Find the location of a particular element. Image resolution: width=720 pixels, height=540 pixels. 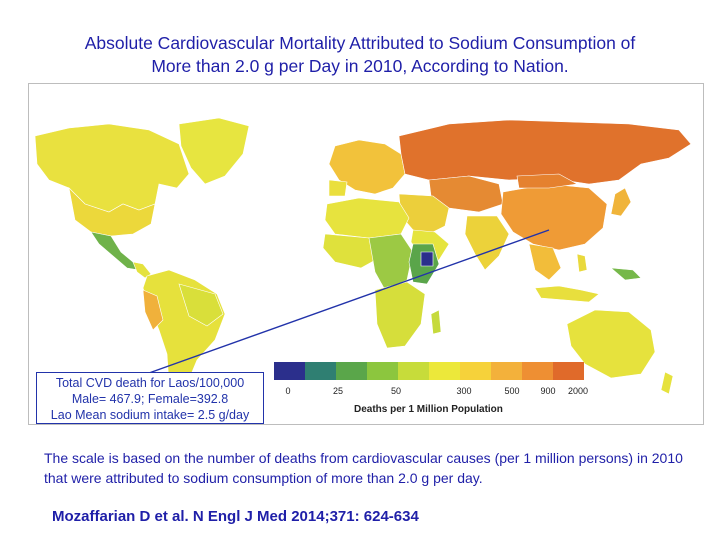

region-philippines is located at coordinates (582, 263).